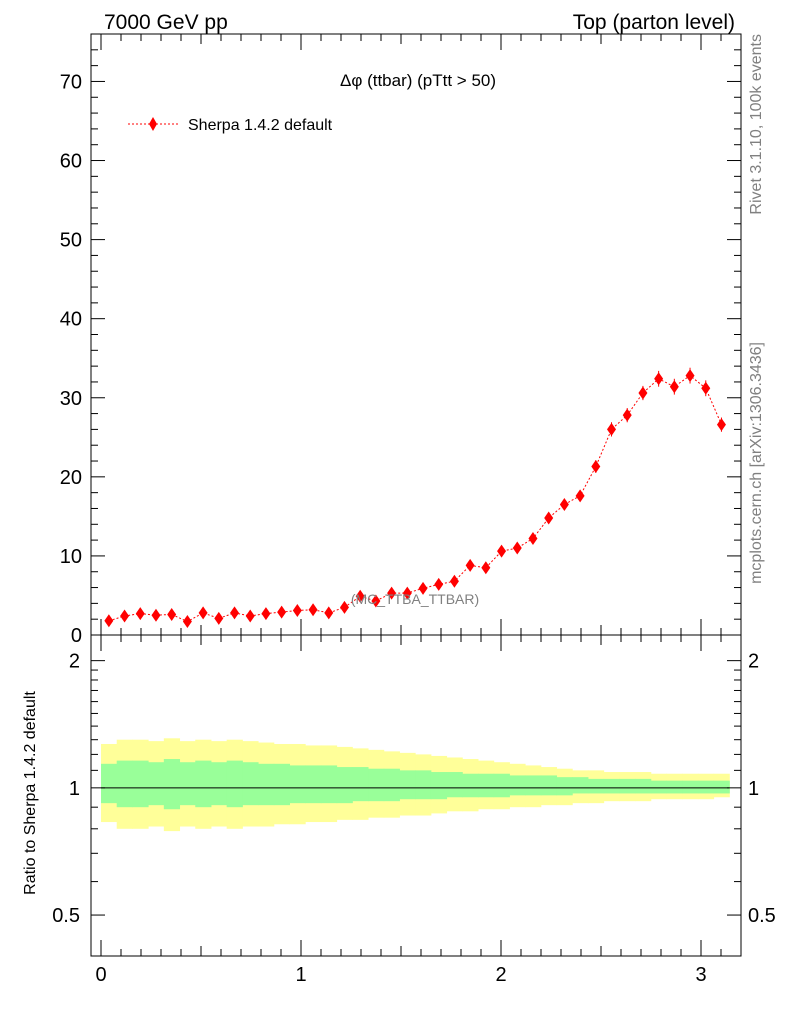 The image size is (786, 1024). Describe the element at coordinates (76, 636) in the screenshot. I see `y-tick-label: 0` at that location.